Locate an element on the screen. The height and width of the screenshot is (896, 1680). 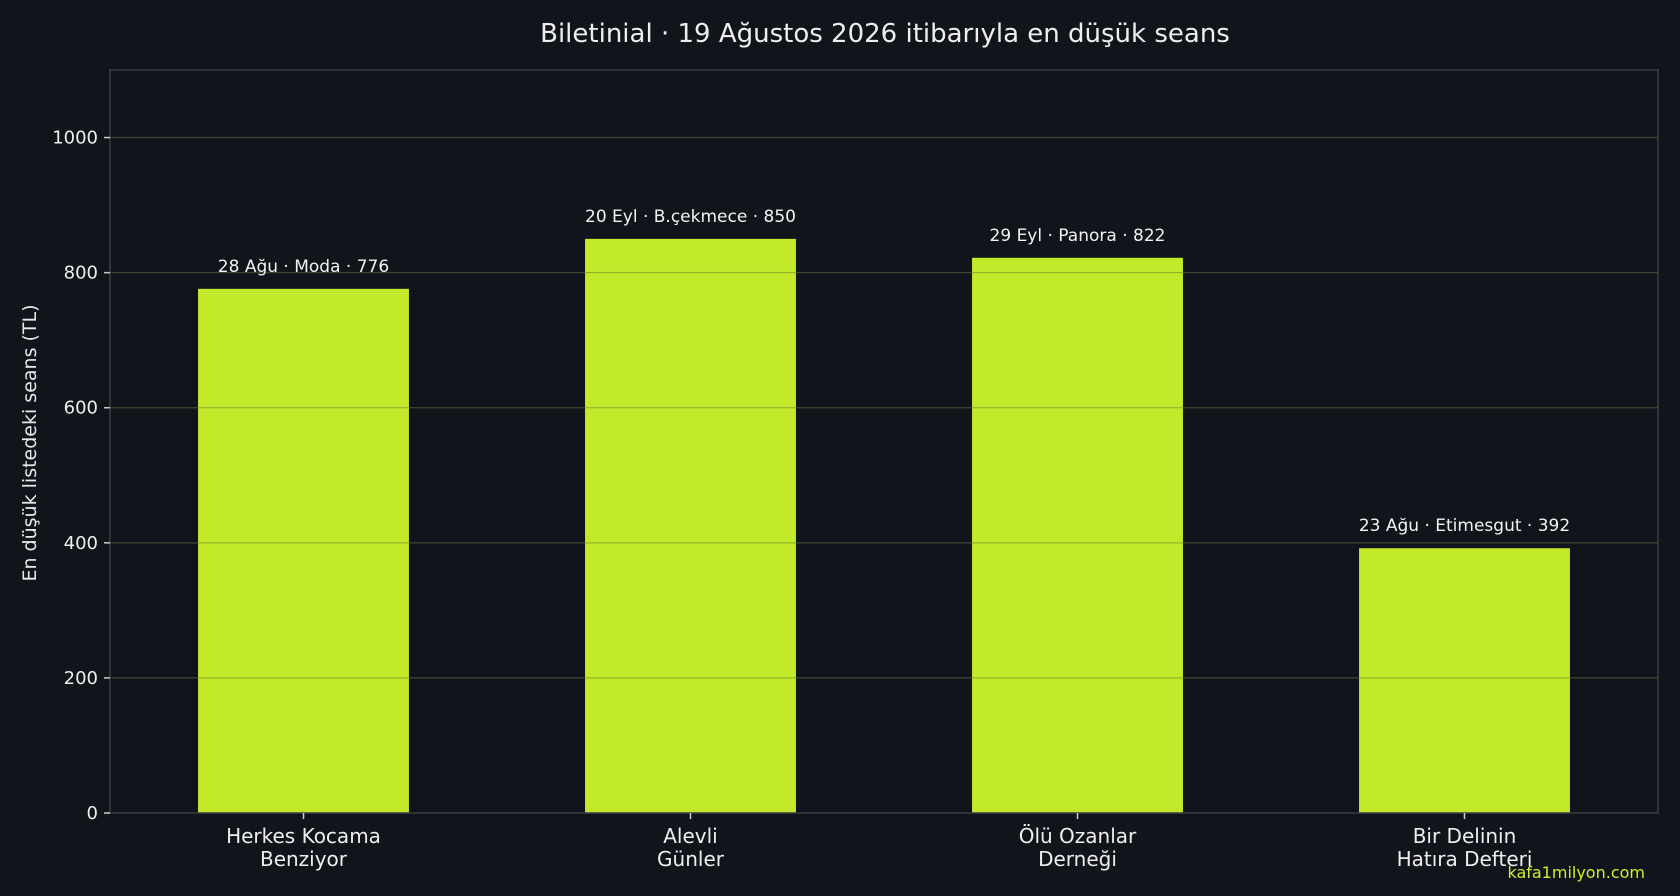
x-tick-label: Bir Delinin is located at coordinates (1465, 836).